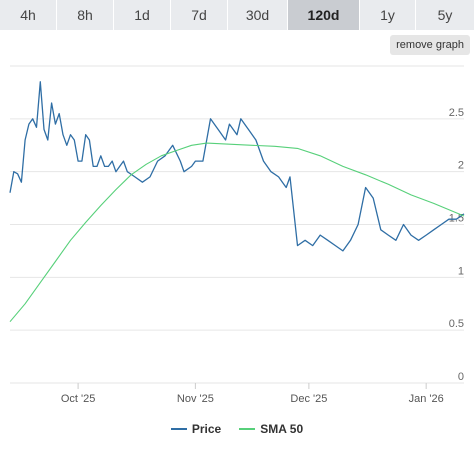 This screenshot has height=455, width=474. Describe the element at coordinates (258, 15) in the screenshot. I see `tab-30d: 30d` at that location.